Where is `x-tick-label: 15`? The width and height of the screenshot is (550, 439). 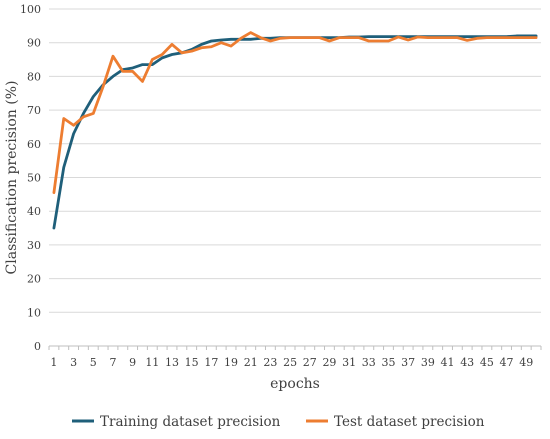
x-tick-label: 15 is located at coordinates (192, 362).